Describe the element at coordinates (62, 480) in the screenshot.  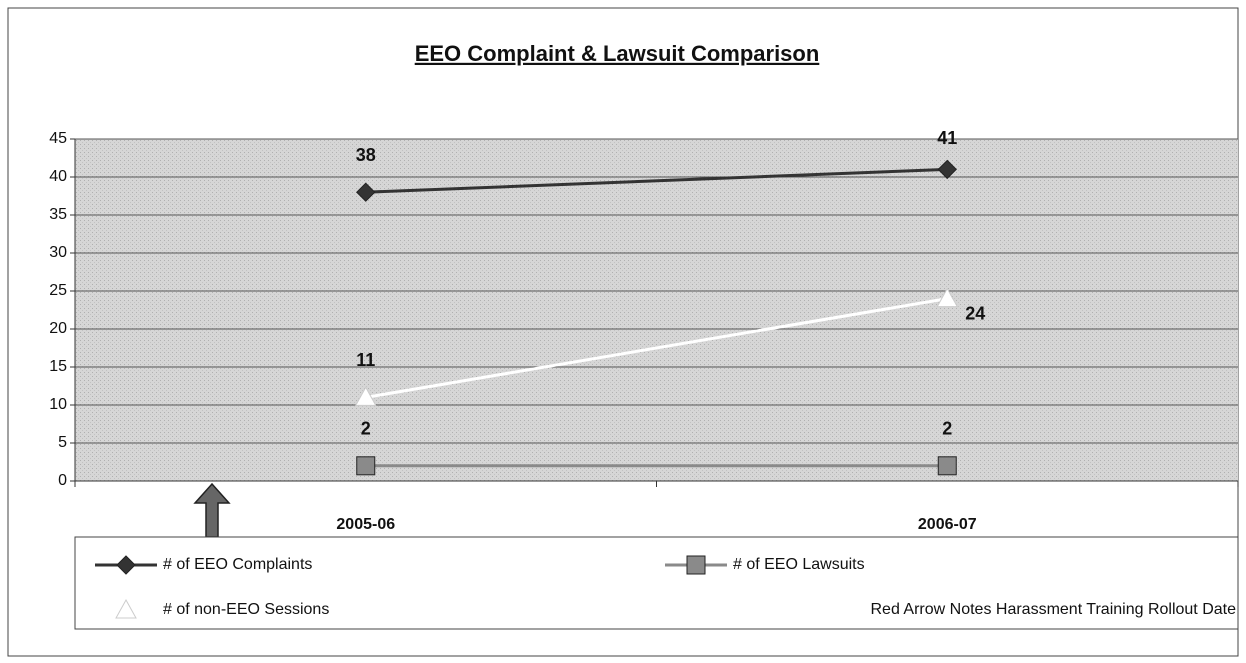
I see `y-tick-label: 0` at that location.